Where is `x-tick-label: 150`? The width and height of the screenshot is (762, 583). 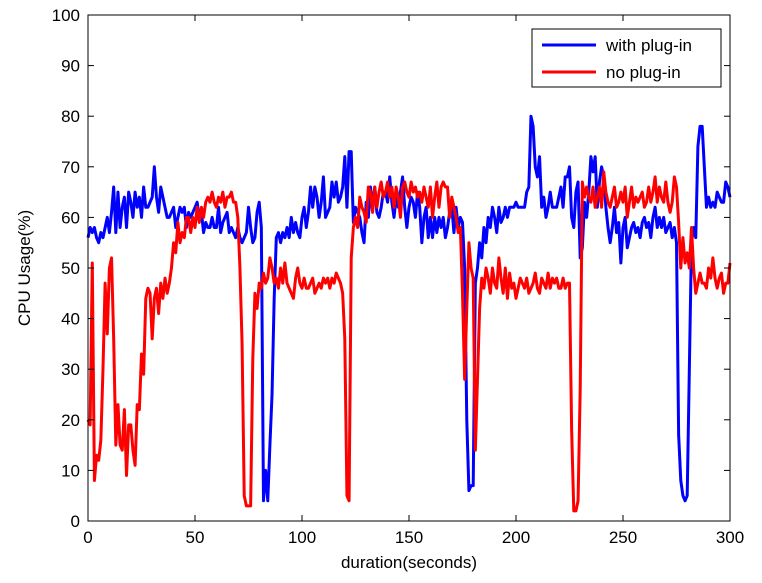 x-tick-label: 150 is located at coordinates (409, 537).